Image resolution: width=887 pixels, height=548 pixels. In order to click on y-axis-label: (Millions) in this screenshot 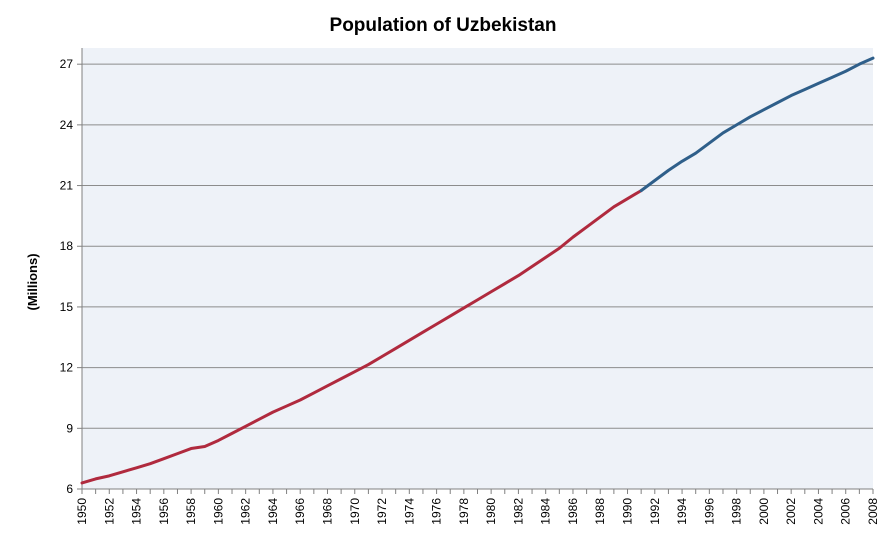, I will do `click(32, 281)`.